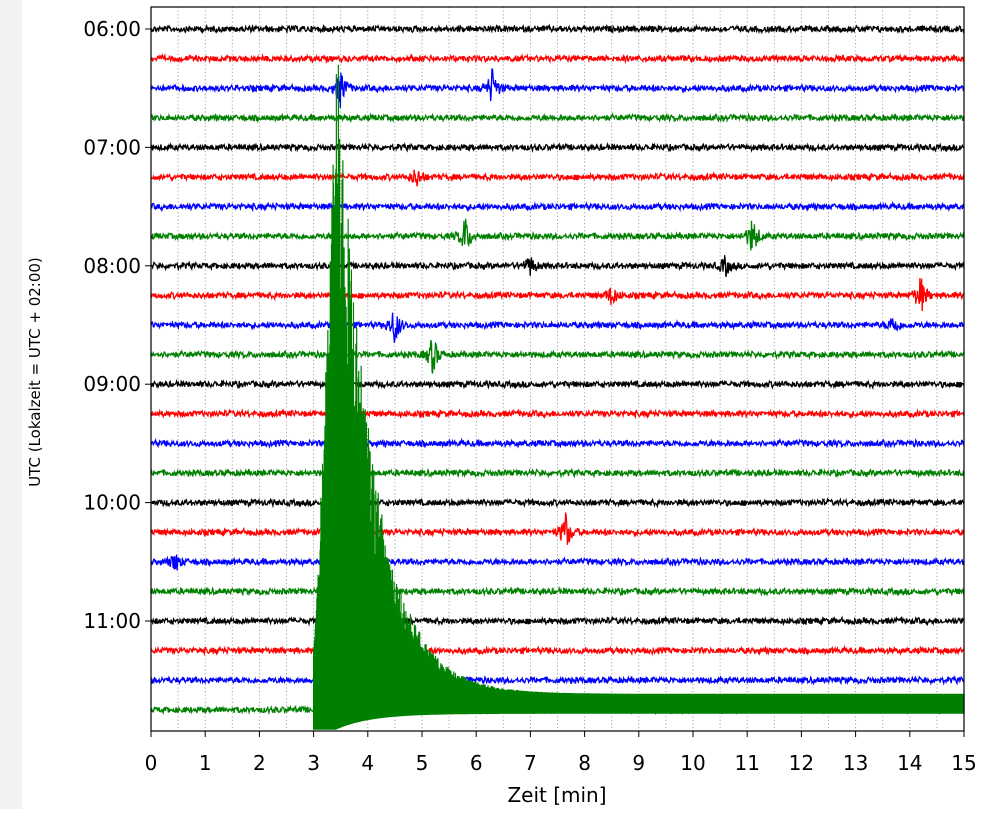 The height and width of the screenshot is (813, 1000). Describe the element at coordinates (313, 763) in the screenshot. I see `x-tick-label: 3` at that location.